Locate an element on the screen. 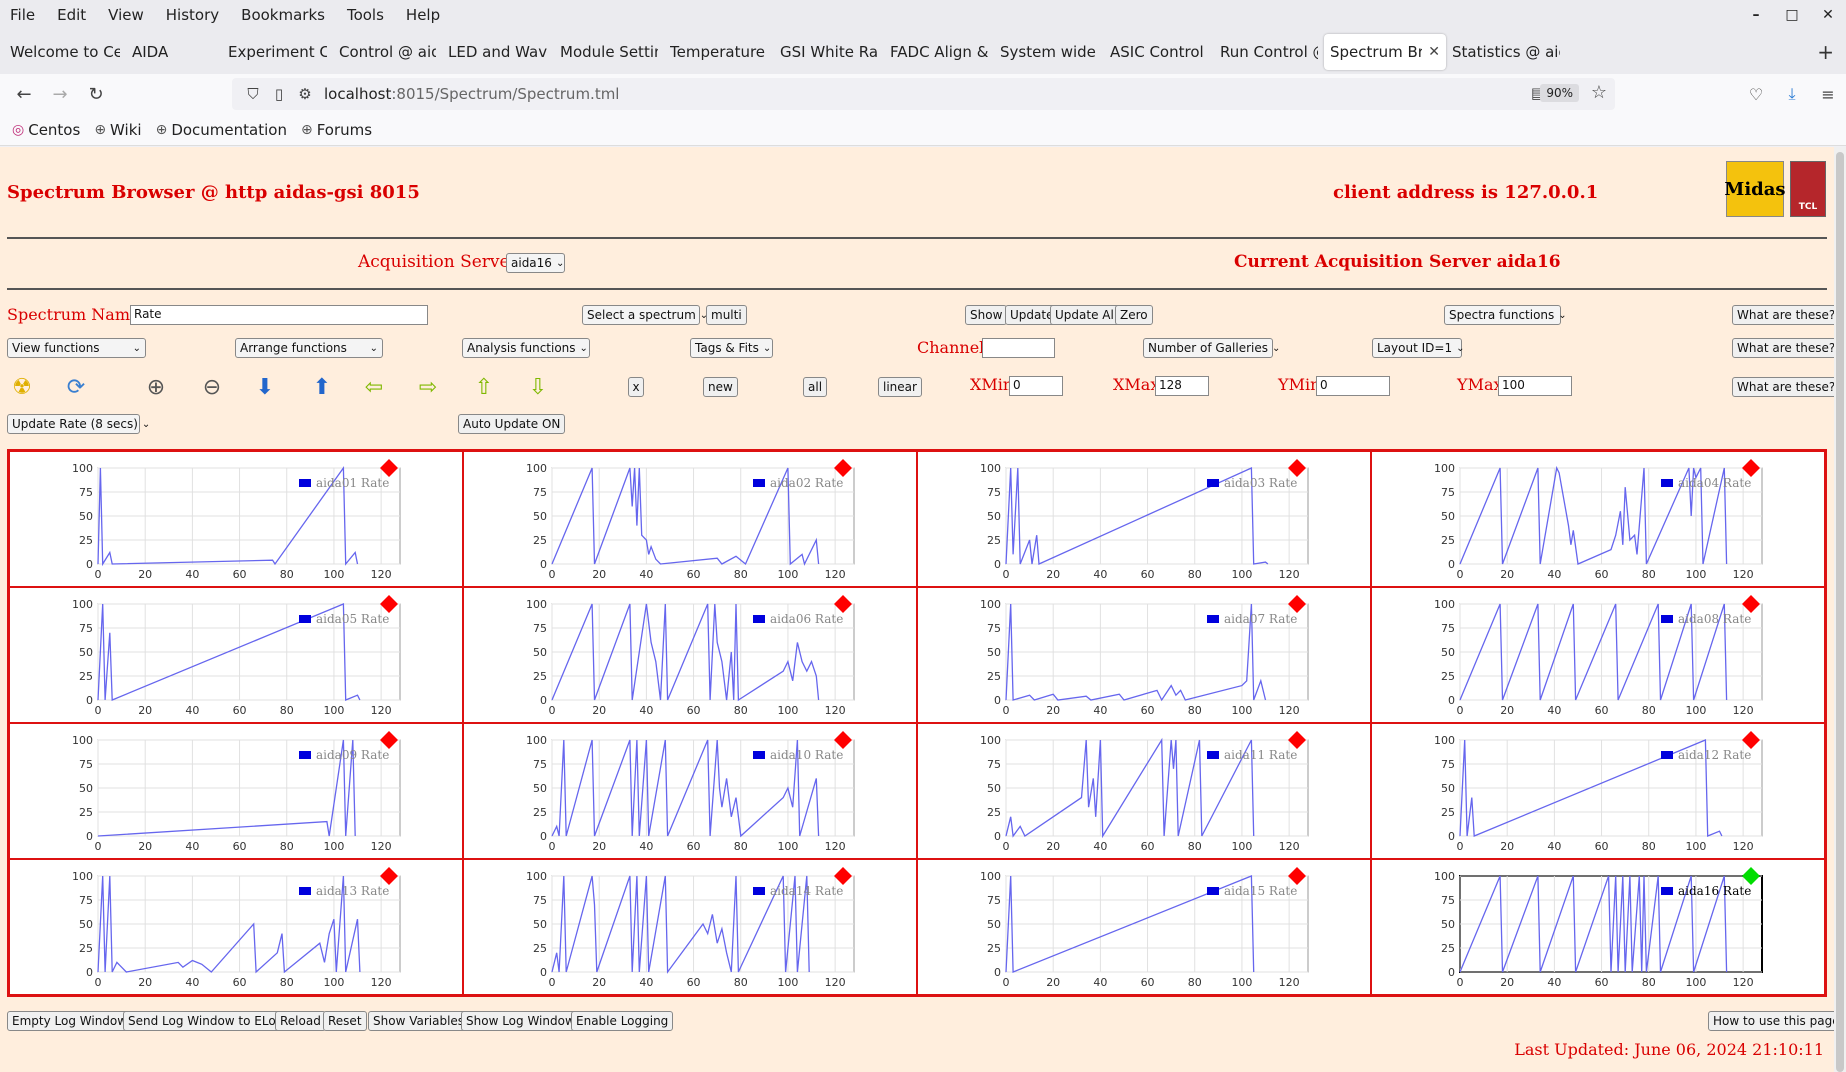 This screenshot has height=1072, width=1846. arrow-left-icon: ⇦ is located at coordinates (374, 387).